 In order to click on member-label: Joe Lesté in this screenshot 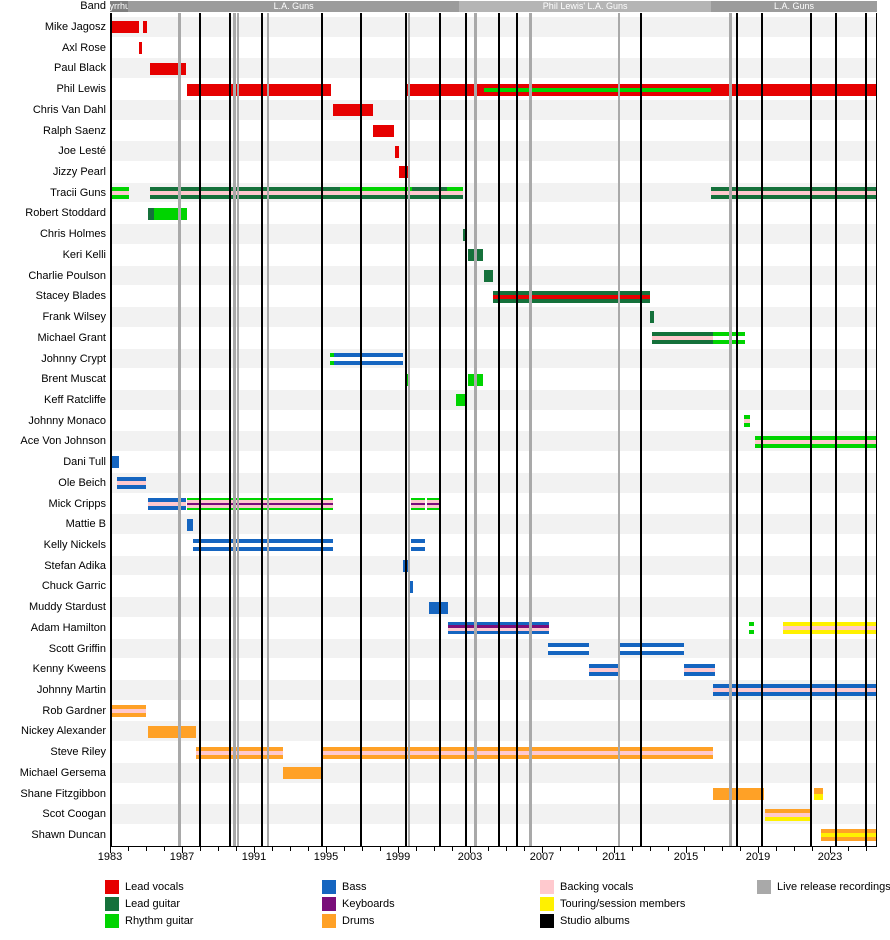, I will do `click(82, 151)`.